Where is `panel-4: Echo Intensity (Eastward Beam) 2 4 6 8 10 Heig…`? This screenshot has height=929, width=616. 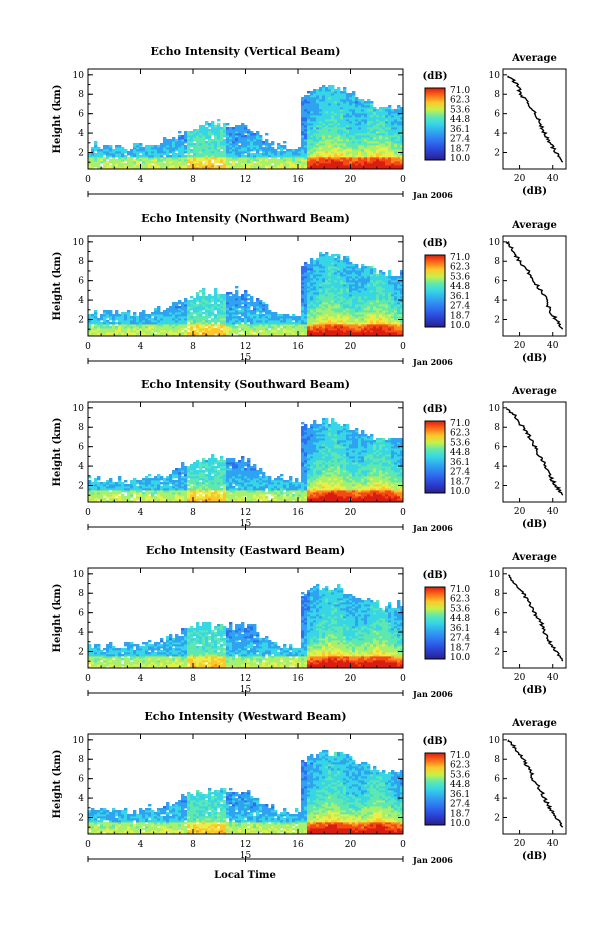 panel-4: Echo Intensity (Eastward Beam) 2 4 6 8 10 Heig… is located at coordinates (309, 621).